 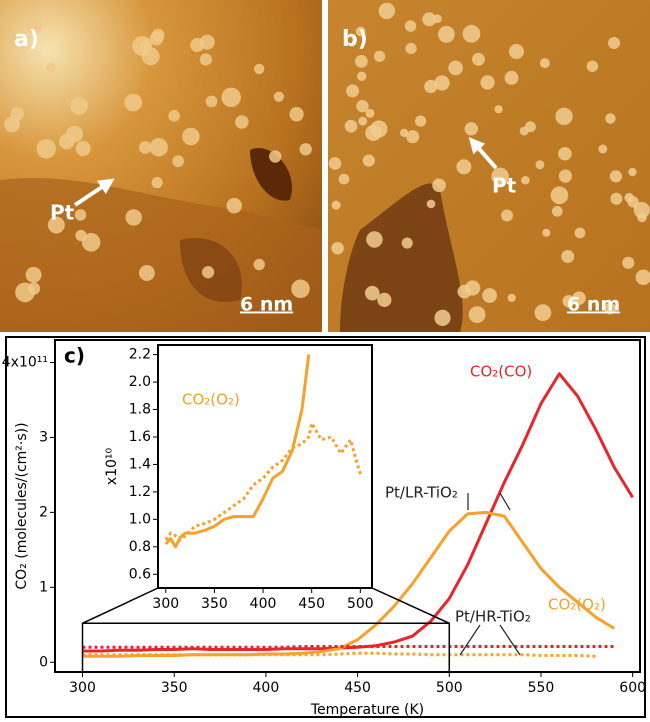 I want to click on annotation: CO₂(CO), so click(x=501, y=372).